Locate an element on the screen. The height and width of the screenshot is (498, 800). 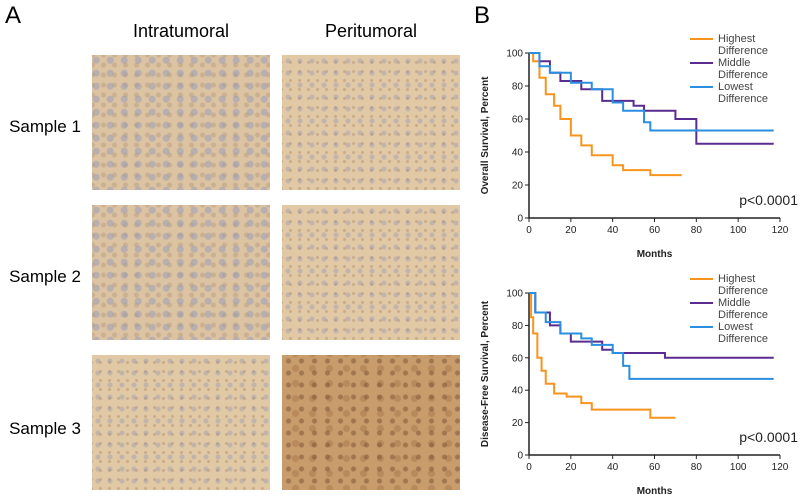
panel-label: A is located at coordinates (13, 15).